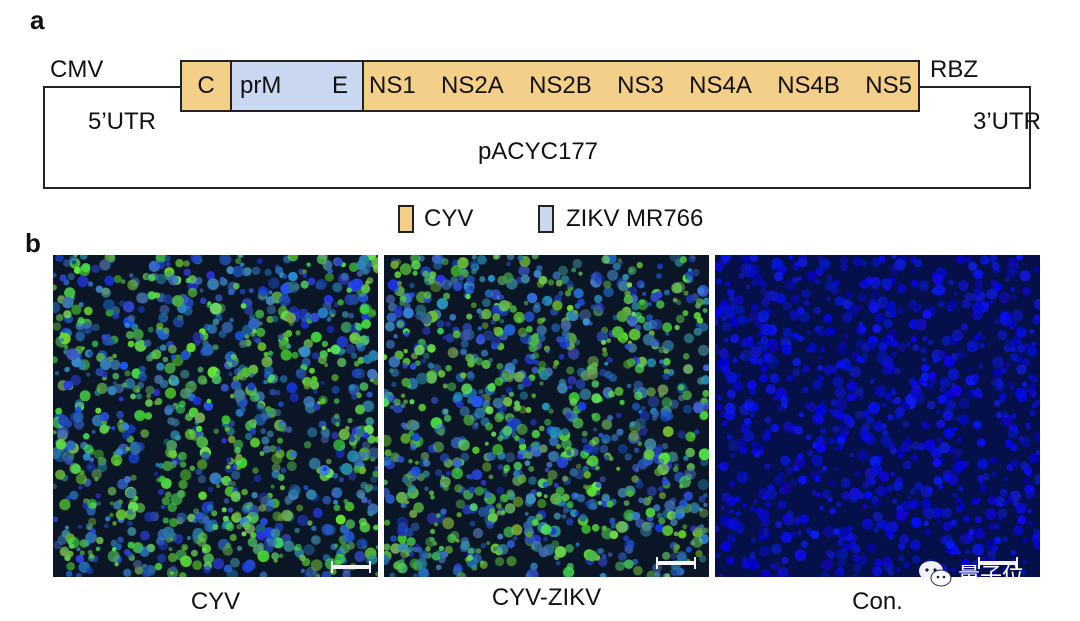 The image size is (1080, 621). I want to click on caption-cyv-zikv: CYV-ZIKV, so click(546, 597).